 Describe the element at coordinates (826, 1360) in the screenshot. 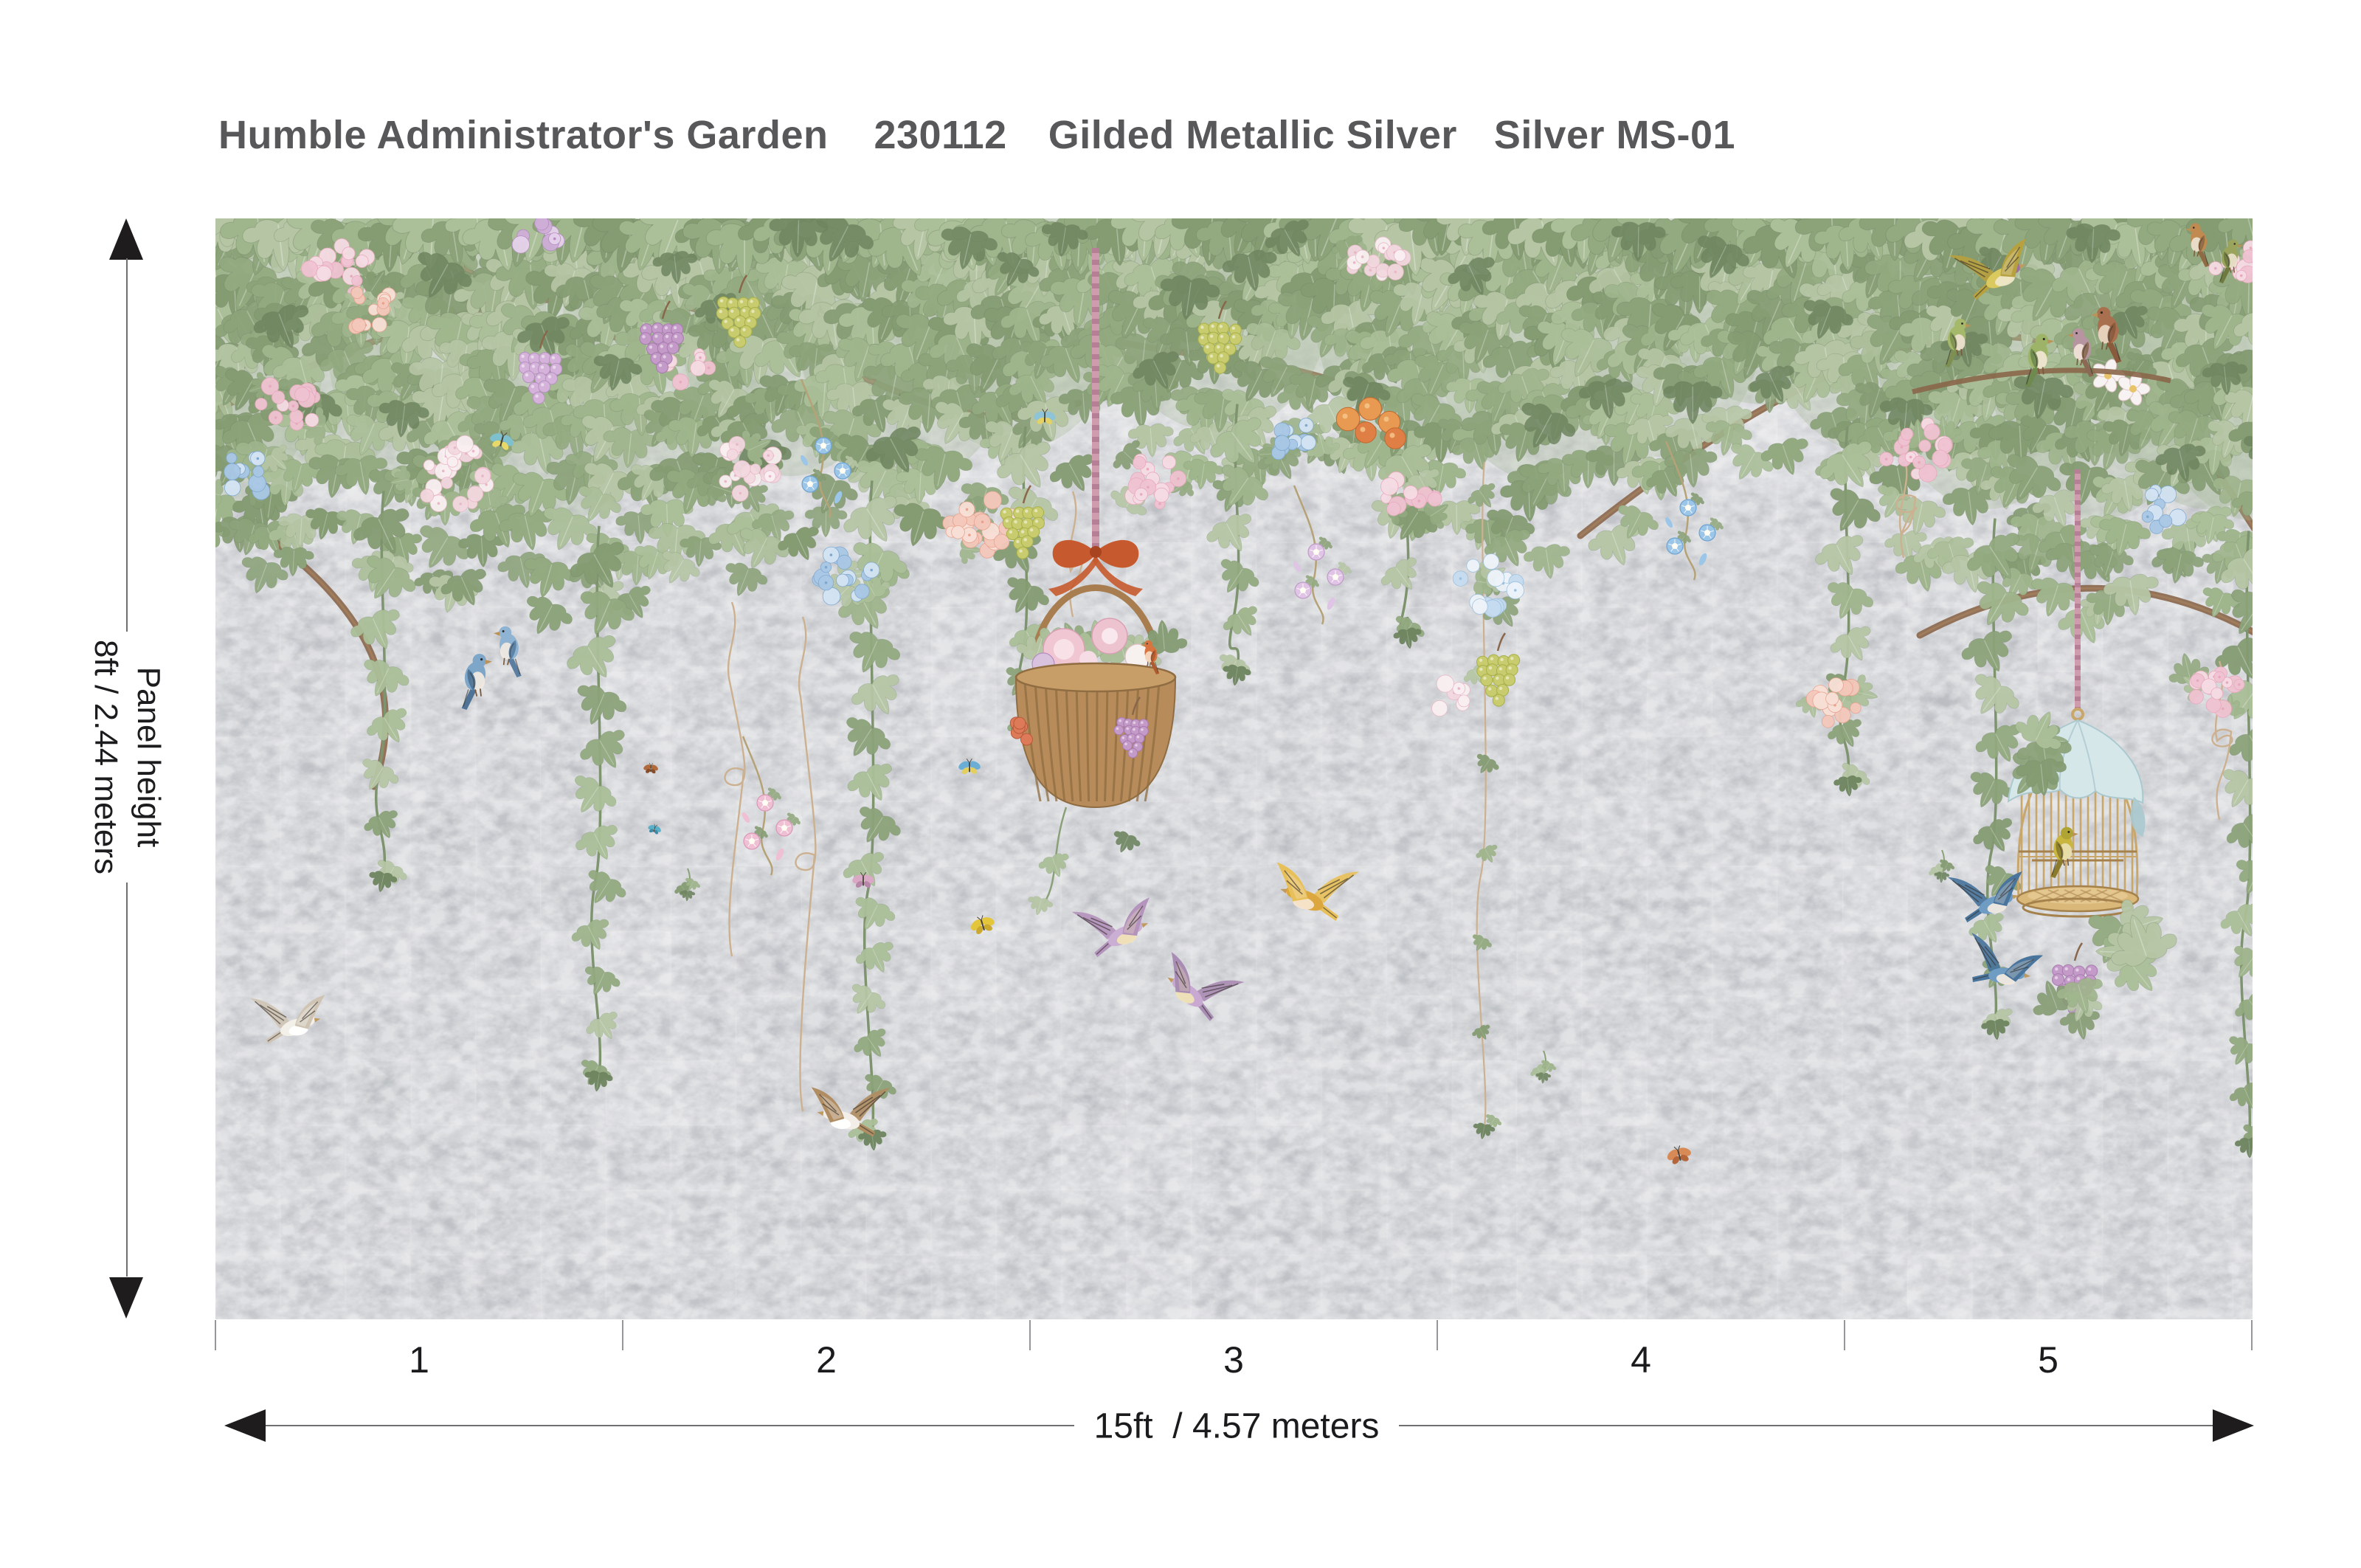

I see `panel-number: 2` at that location.